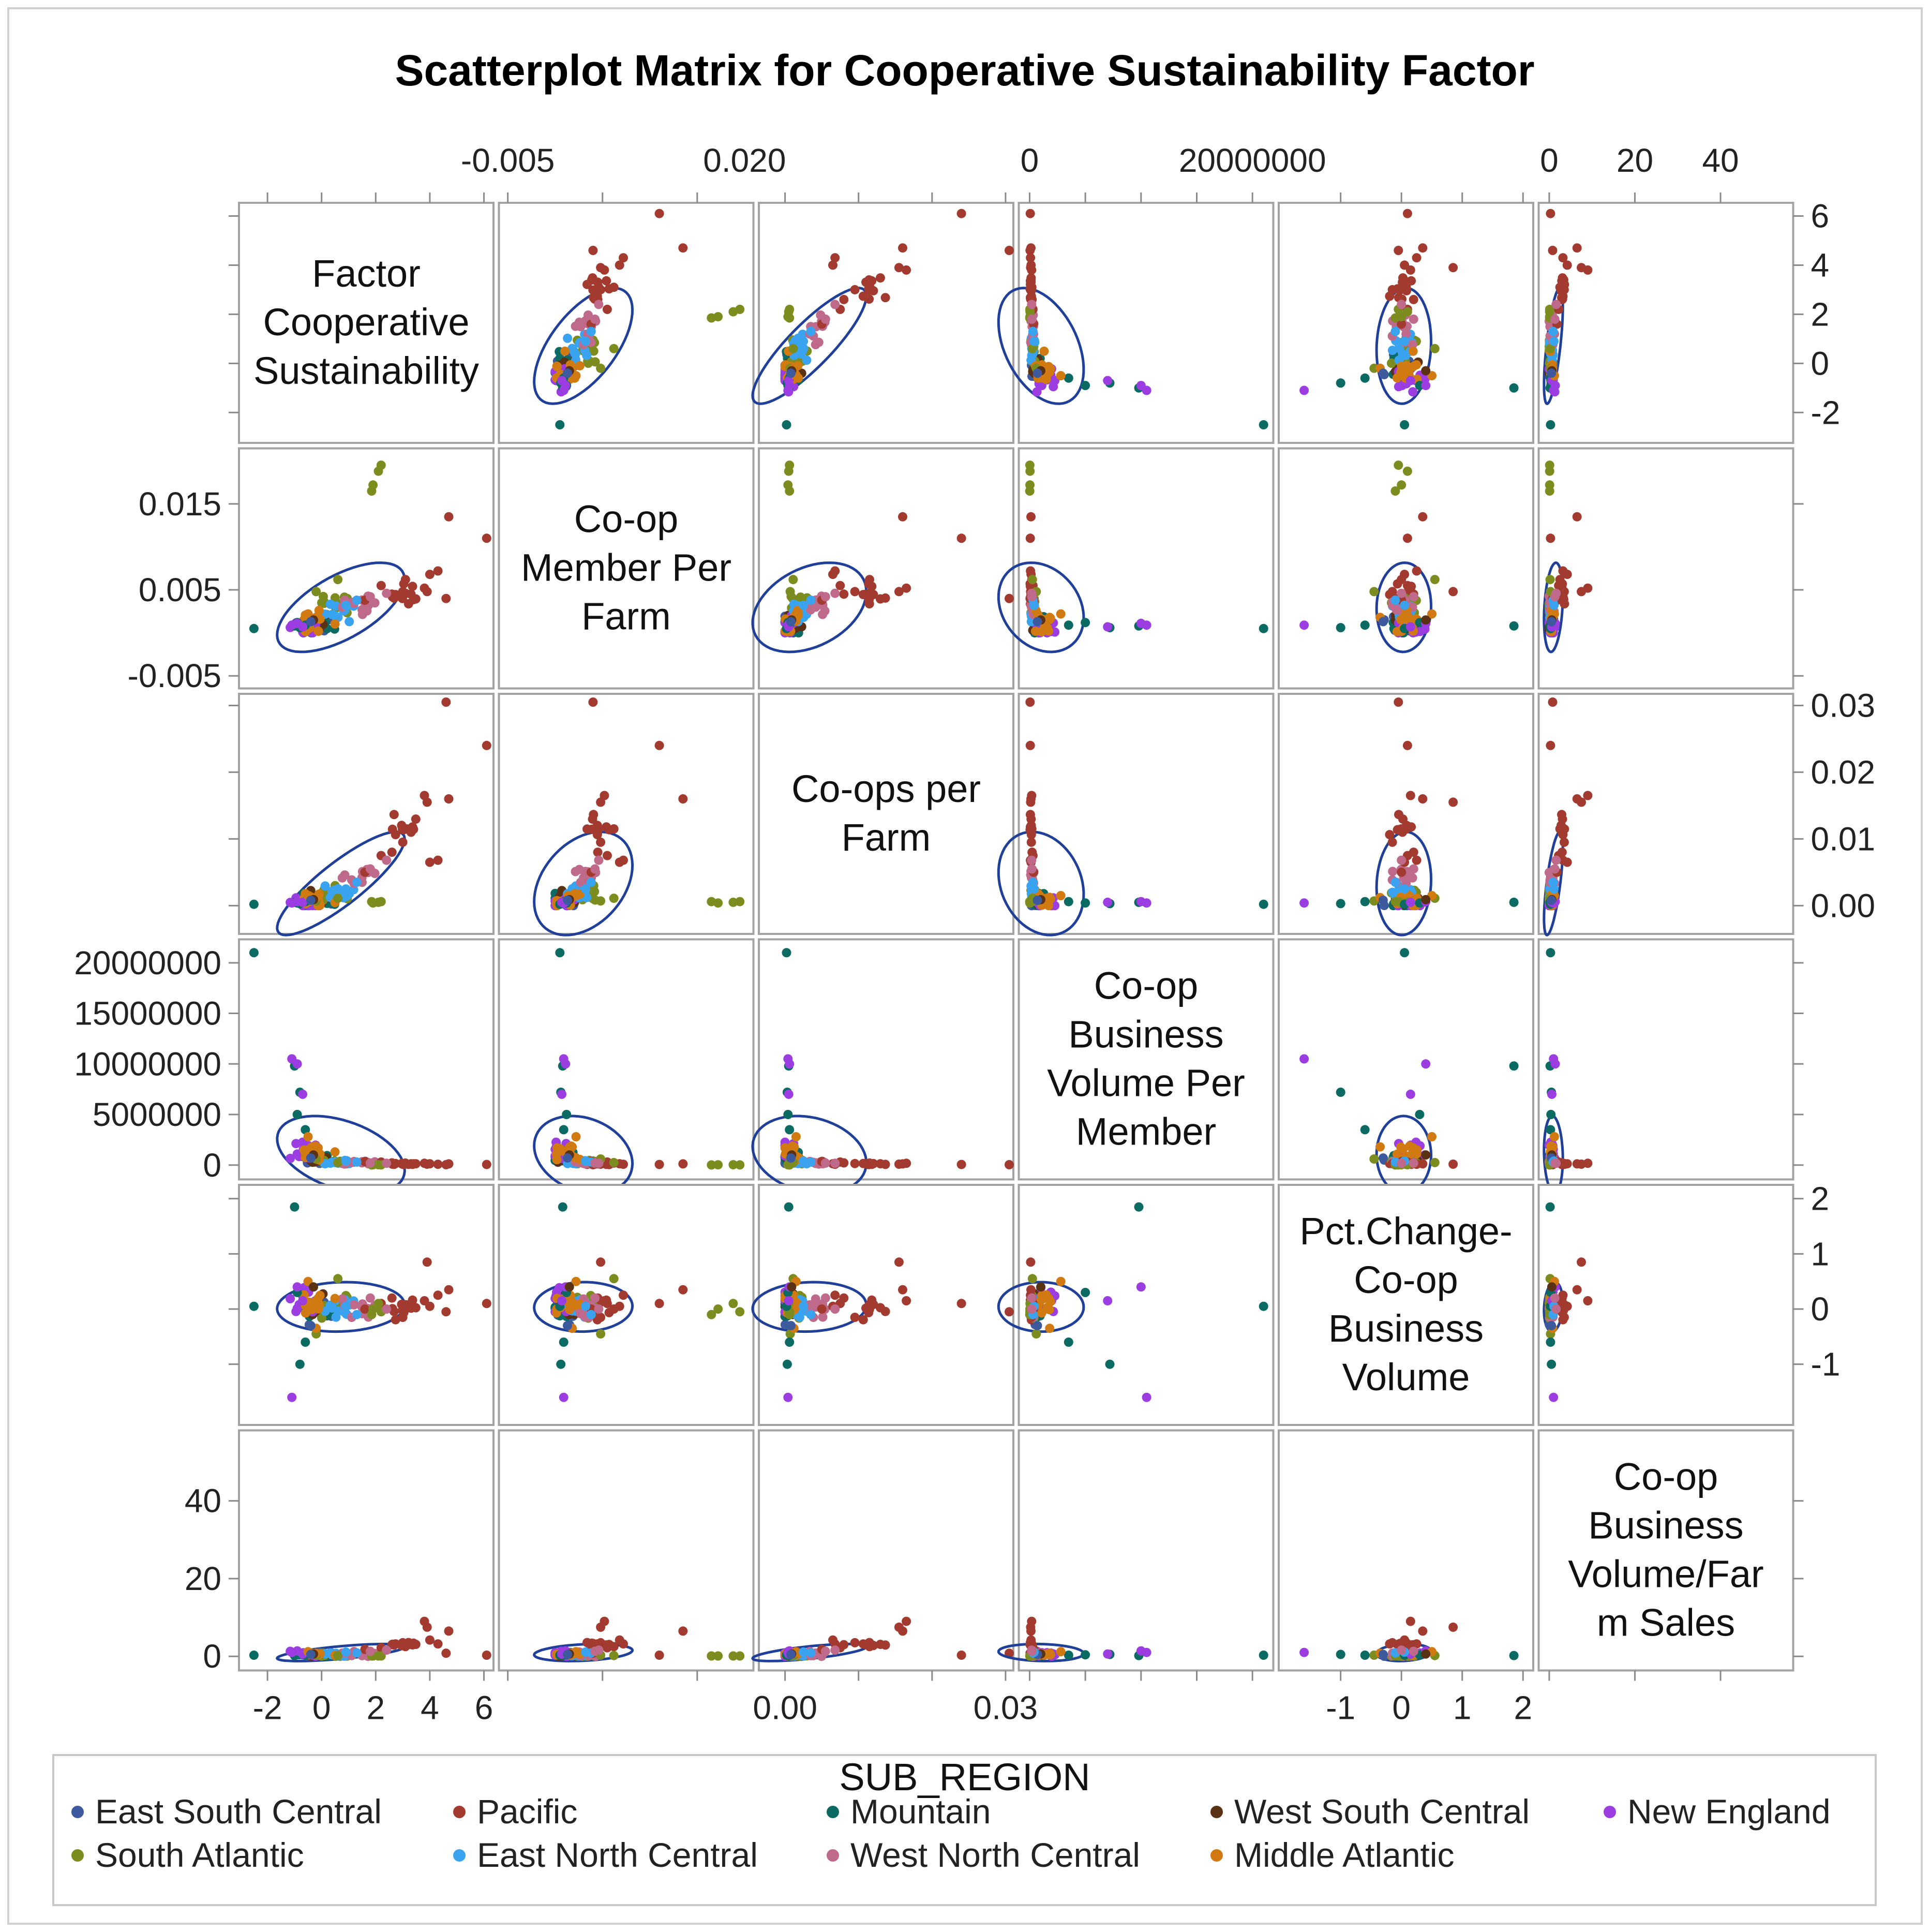 The height and width of the screenshot is (1932, 1930). I want to click on x-tick-label-top: 20, so click(1635, 160).